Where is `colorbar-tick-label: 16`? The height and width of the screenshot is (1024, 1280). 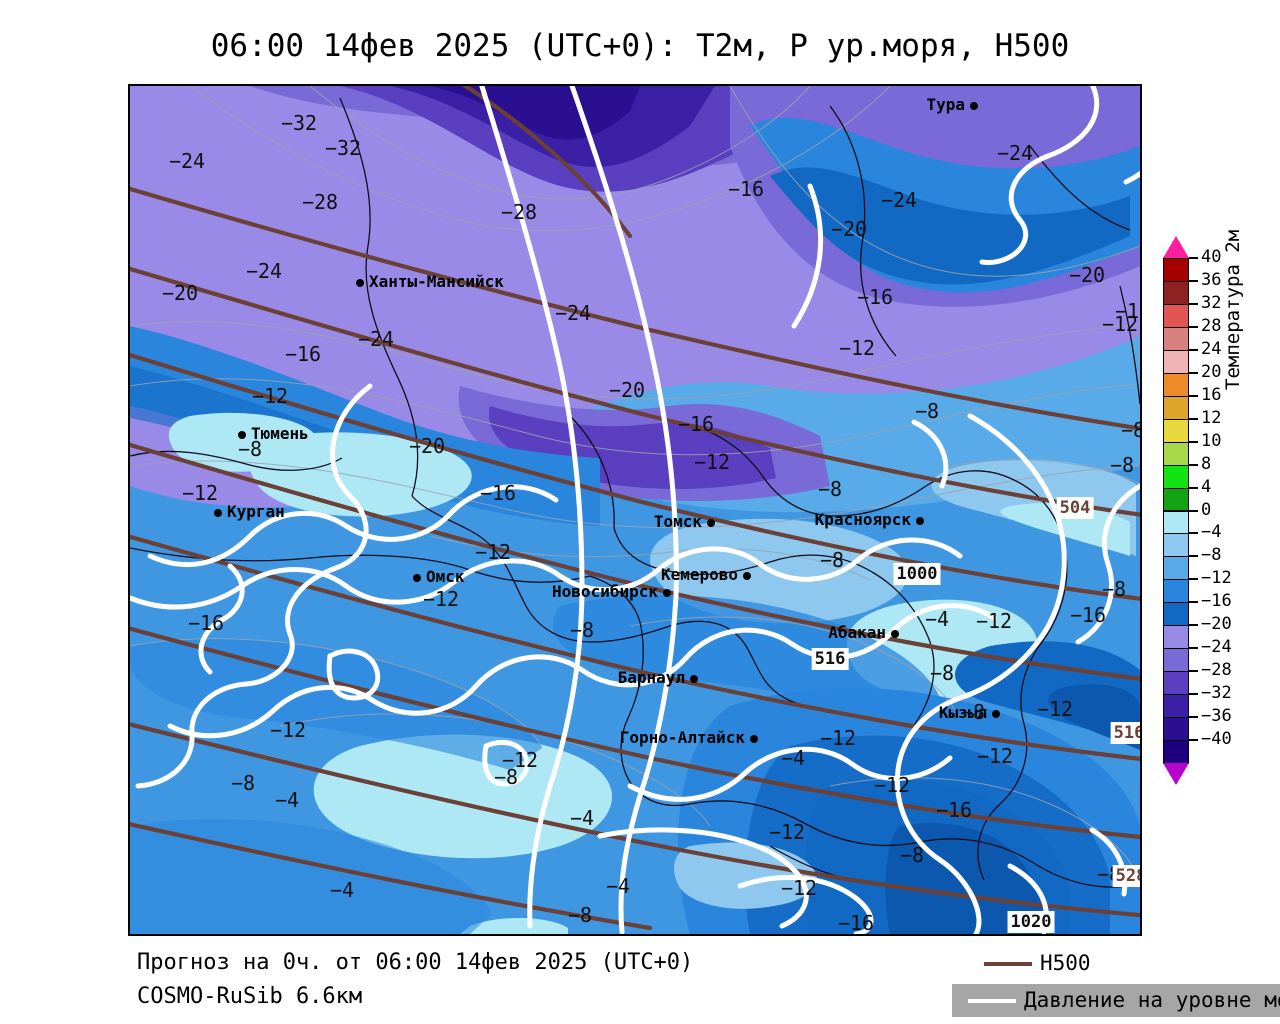 colorbar-tick-label: 16 is located at coordinates (1211, 394).